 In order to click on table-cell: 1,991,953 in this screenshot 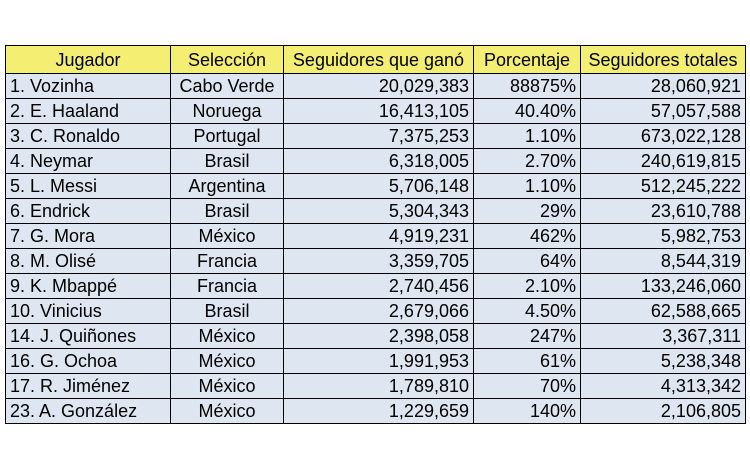, I will do `click(378, 361)`.